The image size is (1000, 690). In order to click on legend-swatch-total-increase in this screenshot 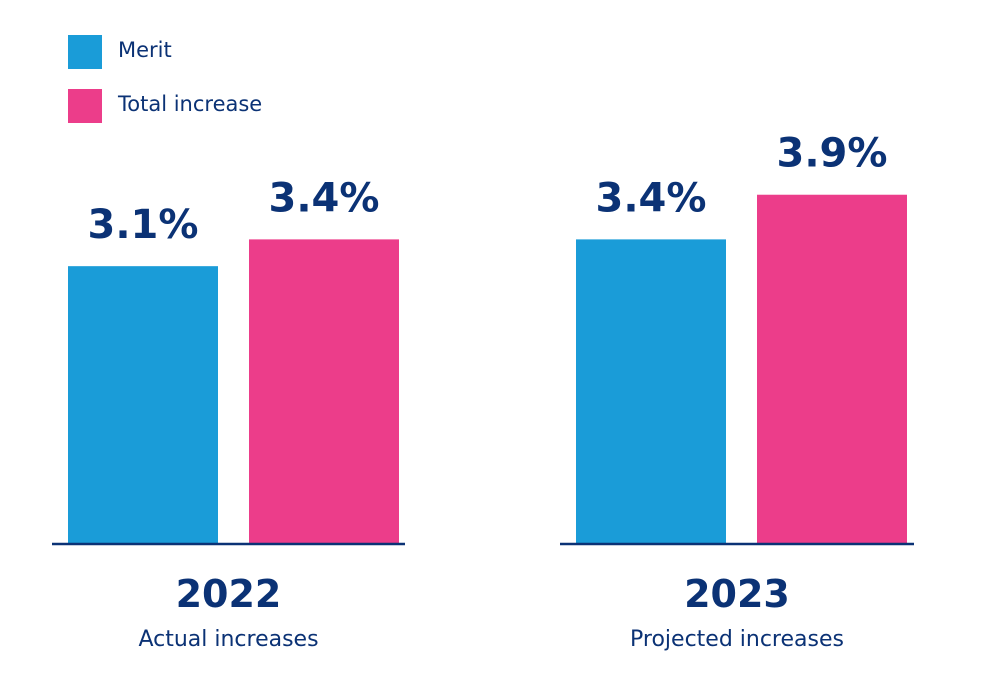, I will do `click(85, 106)`.